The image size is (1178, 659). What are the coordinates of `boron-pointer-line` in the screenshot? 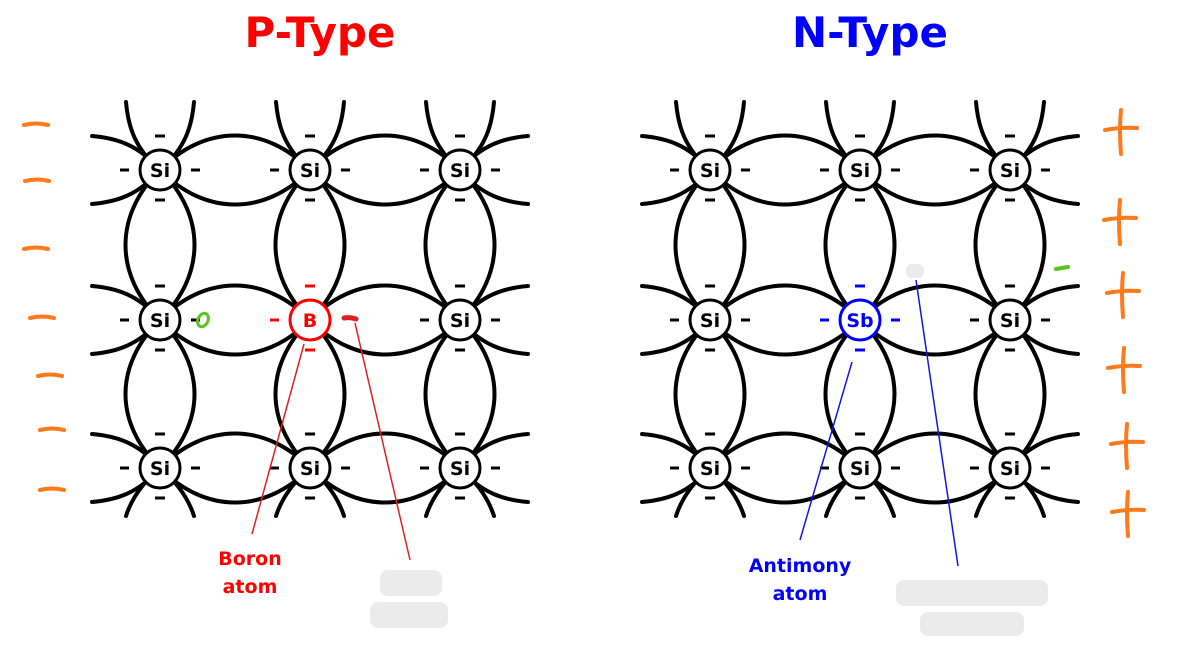 It's located at (278, 439).